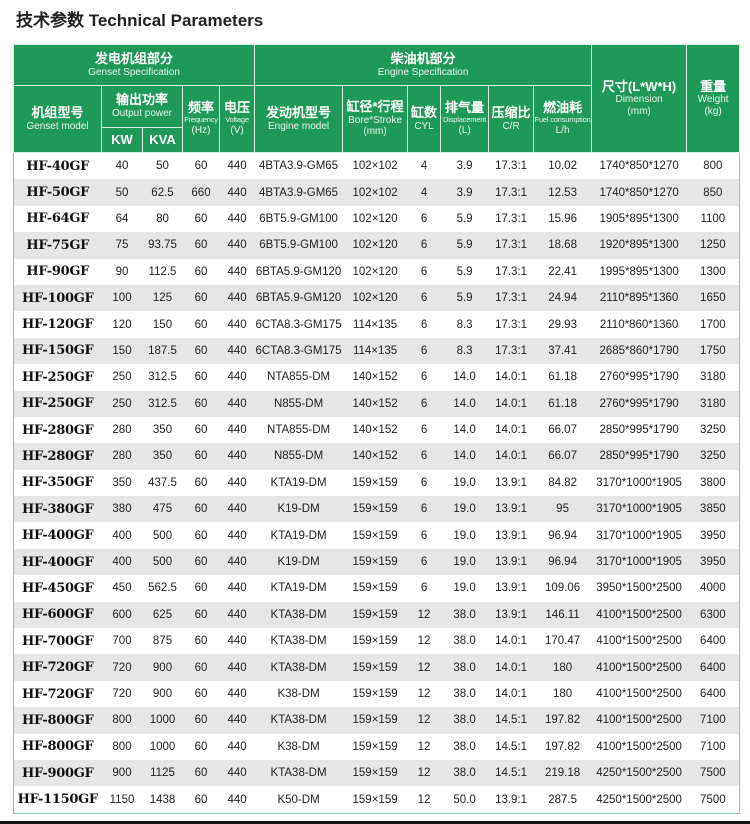 The width and height of the screenshot is (750, 824). Describe the element at coordinates (57, 351) in the screenshot. I see `cell-genset-model: HF-150GF` at that location.